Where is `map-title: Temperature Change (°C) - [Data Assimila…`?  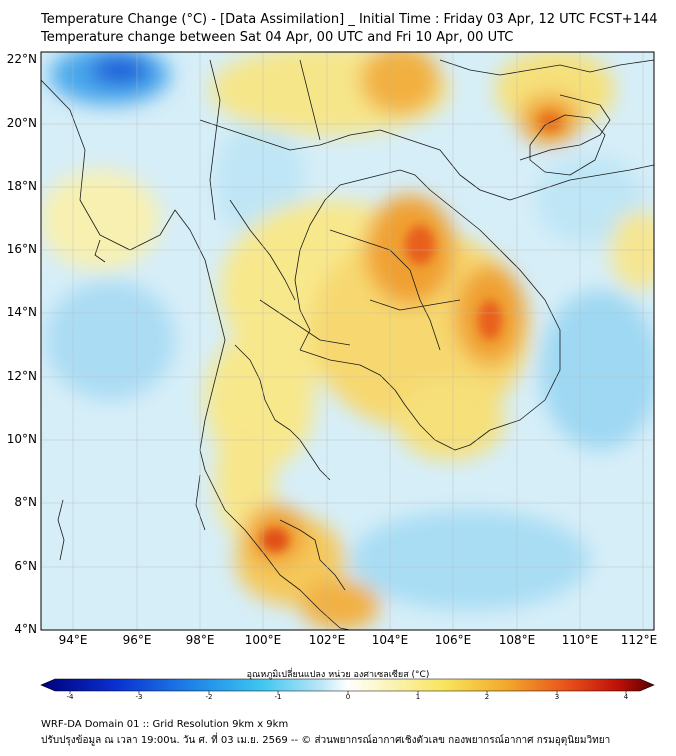 map-title: Temperature Change (°C) - [Data Assimila… is located at coordinates (349, 19).